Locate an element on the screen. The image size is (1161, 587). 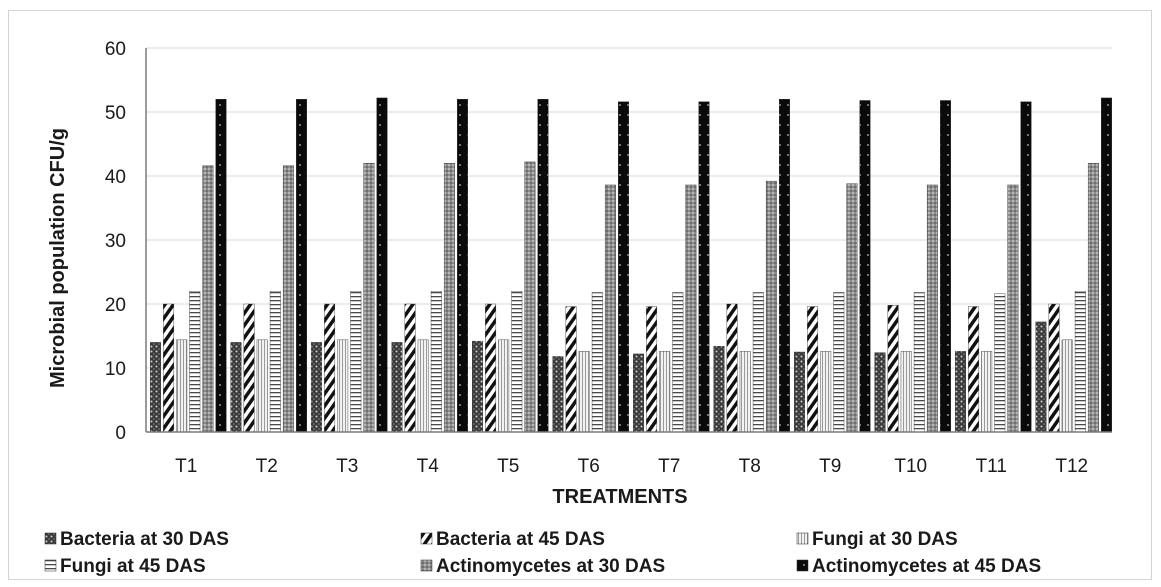
bar-T8-fungi-at-30-das is located at coordinates (745, 392).